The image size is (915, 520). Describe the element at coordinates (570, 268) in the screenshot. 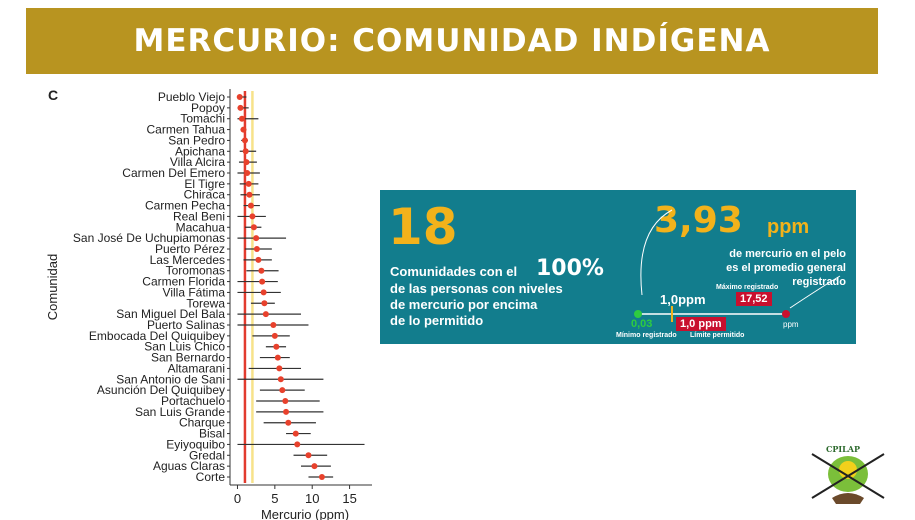

I see `percent-value: 100%` at that location.